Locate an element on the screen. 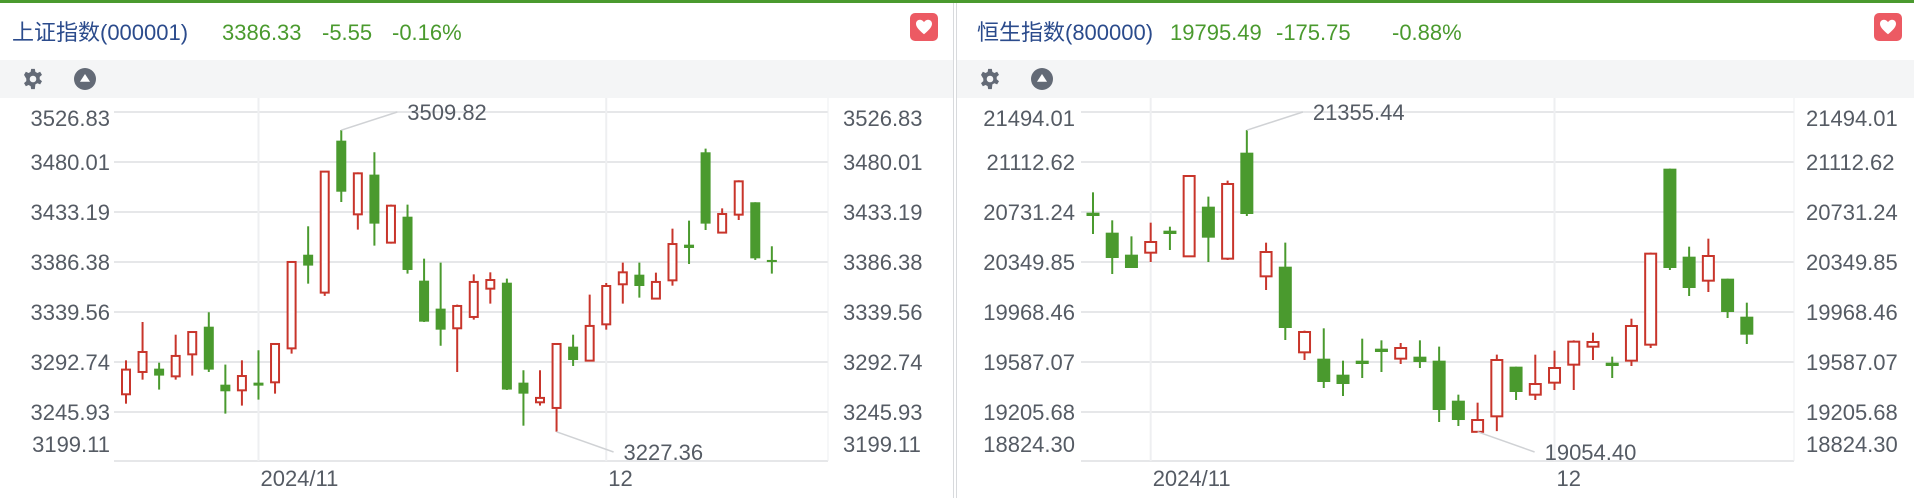 Image resolution: width=1914 pixels, height=498 pixels. index-change-percent: -0.88% is located at coordinates (1427, 32).